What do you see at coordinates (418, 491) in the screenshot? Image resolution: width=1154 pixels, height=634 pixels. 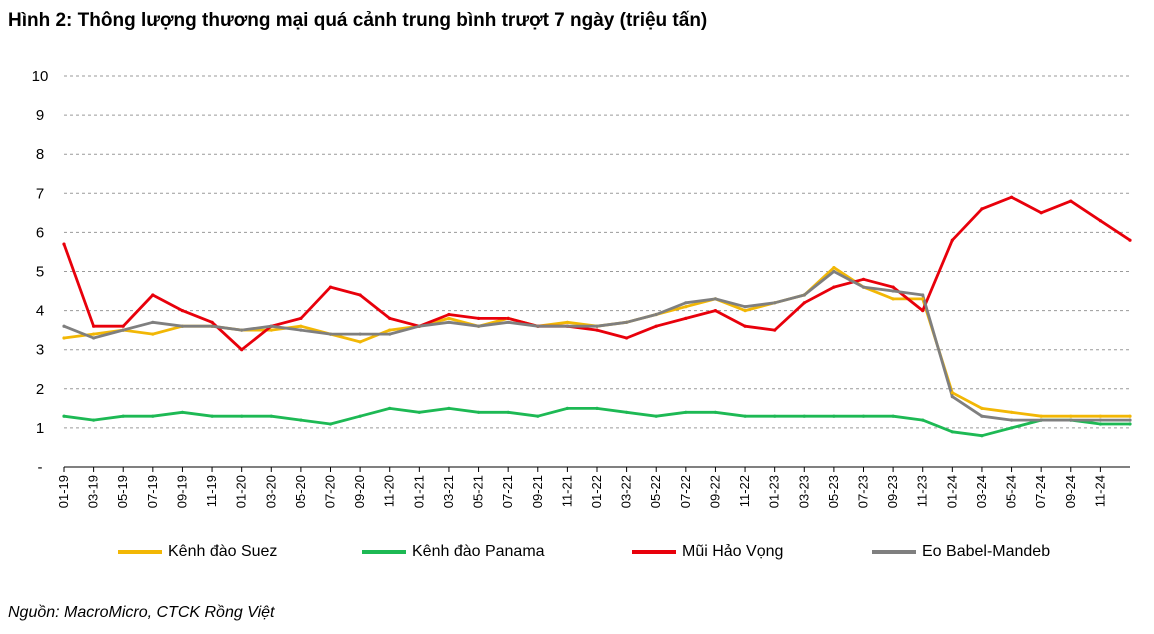 I see `x-tick-label: 01-21` at bounding box center [418, 491].